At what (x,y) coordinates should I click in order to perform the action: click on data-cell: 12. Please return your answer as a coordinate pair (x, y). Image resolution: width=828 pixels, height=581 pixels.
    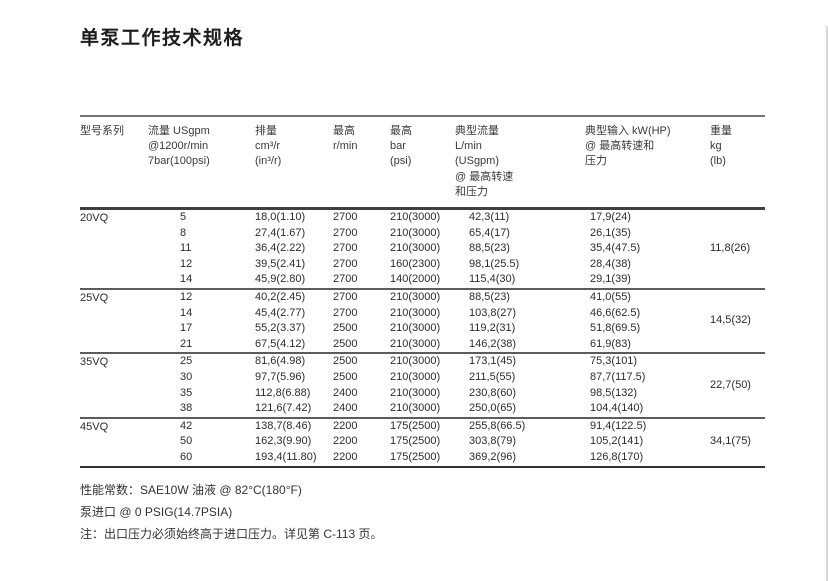
    Looking at the image, I should click on (186, 263).